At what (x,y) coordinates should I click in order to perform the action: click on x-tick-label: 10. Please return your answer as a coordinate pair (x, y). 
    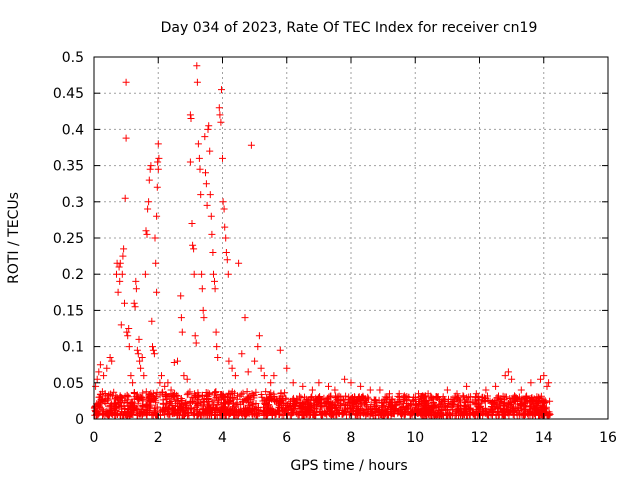
    Looking at the image, I should click on (415, 438).